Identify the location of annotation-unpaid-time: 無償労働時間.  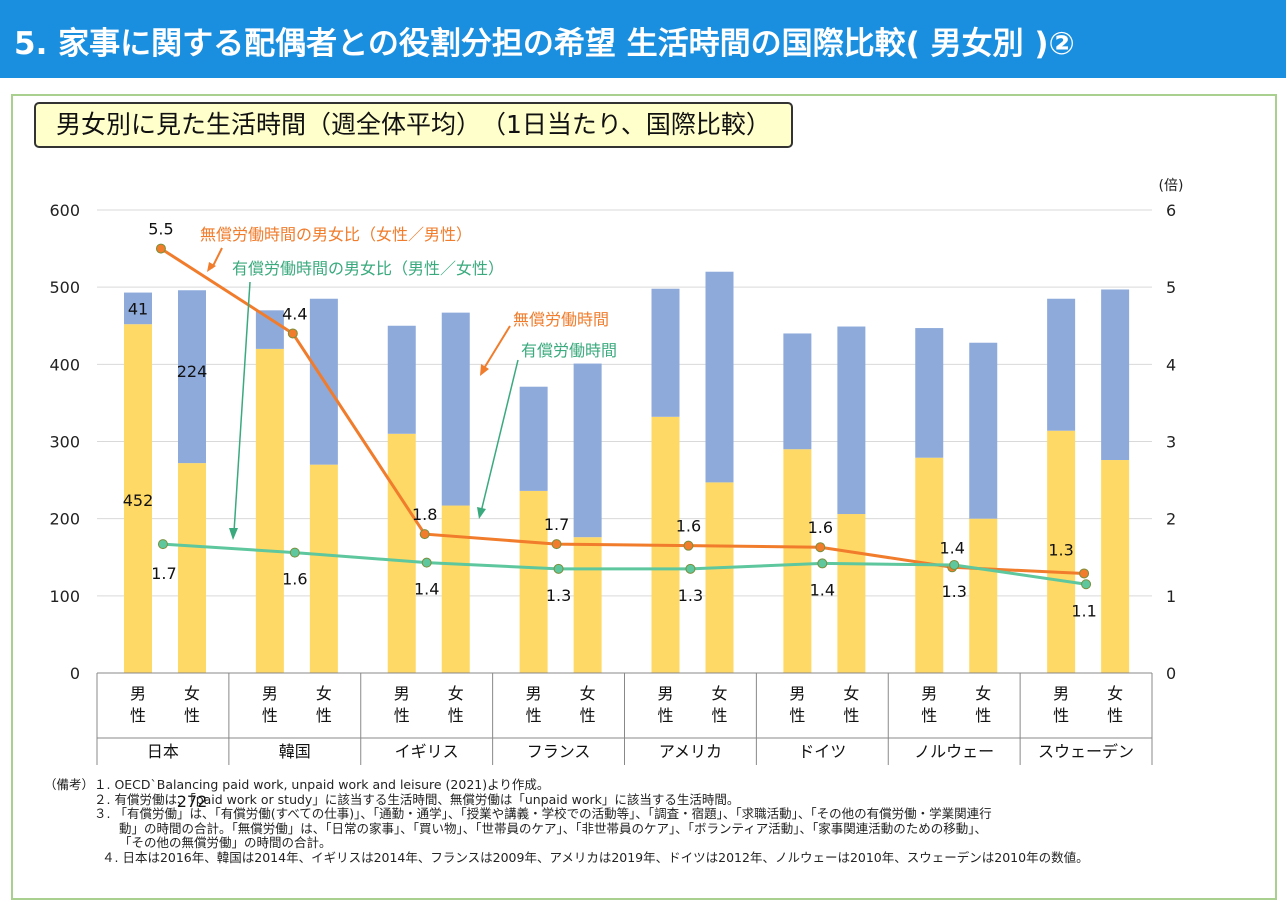
(561, 319).